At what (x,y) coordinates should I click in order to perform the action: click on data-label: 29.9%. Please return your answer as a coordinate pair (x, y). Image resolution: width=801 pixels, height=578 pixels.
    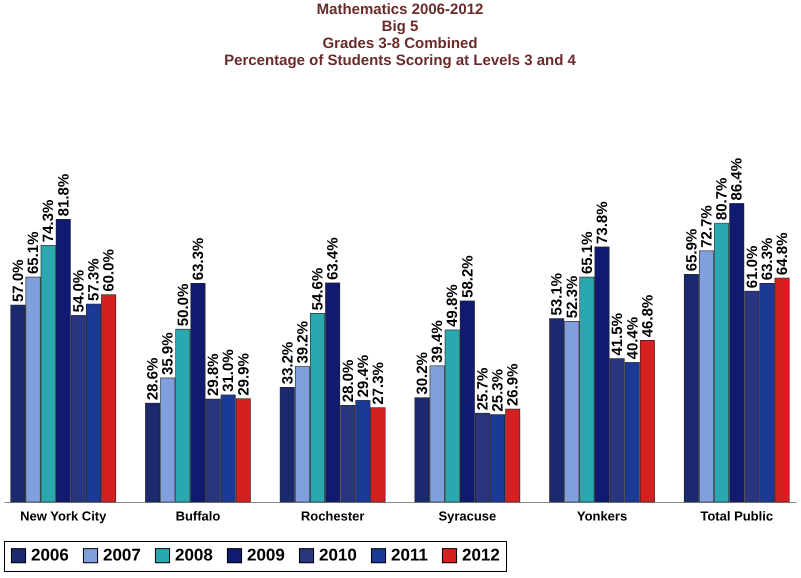
    Looking at the image, I should click on (243, 374).